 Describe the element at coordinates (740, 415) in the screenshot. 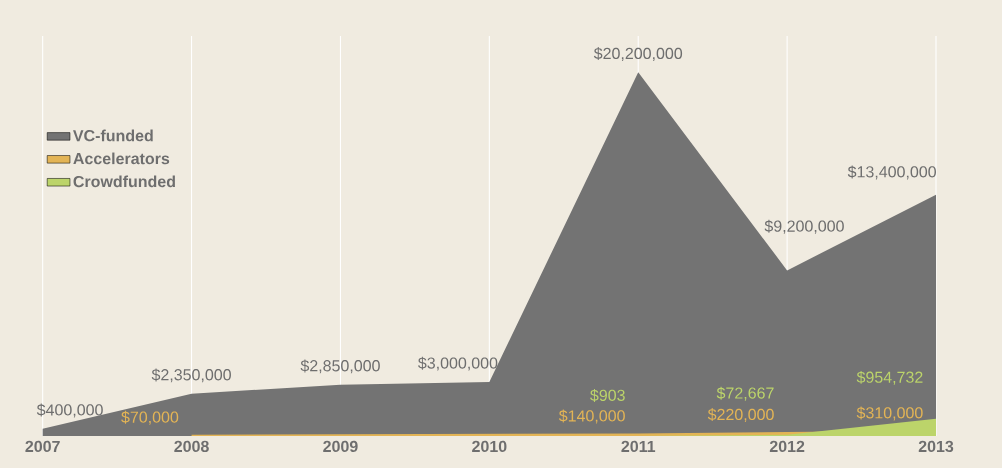

I see `data-label: $220,000` at that location.